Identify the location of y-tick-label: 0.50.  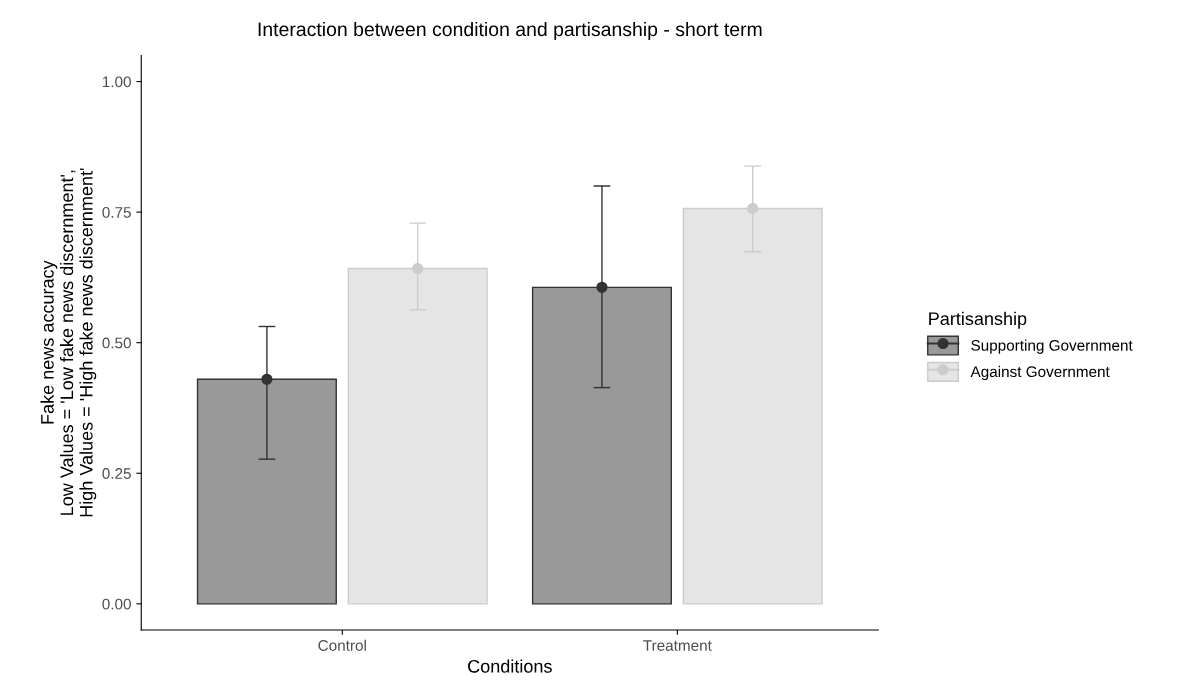
(116, 343).